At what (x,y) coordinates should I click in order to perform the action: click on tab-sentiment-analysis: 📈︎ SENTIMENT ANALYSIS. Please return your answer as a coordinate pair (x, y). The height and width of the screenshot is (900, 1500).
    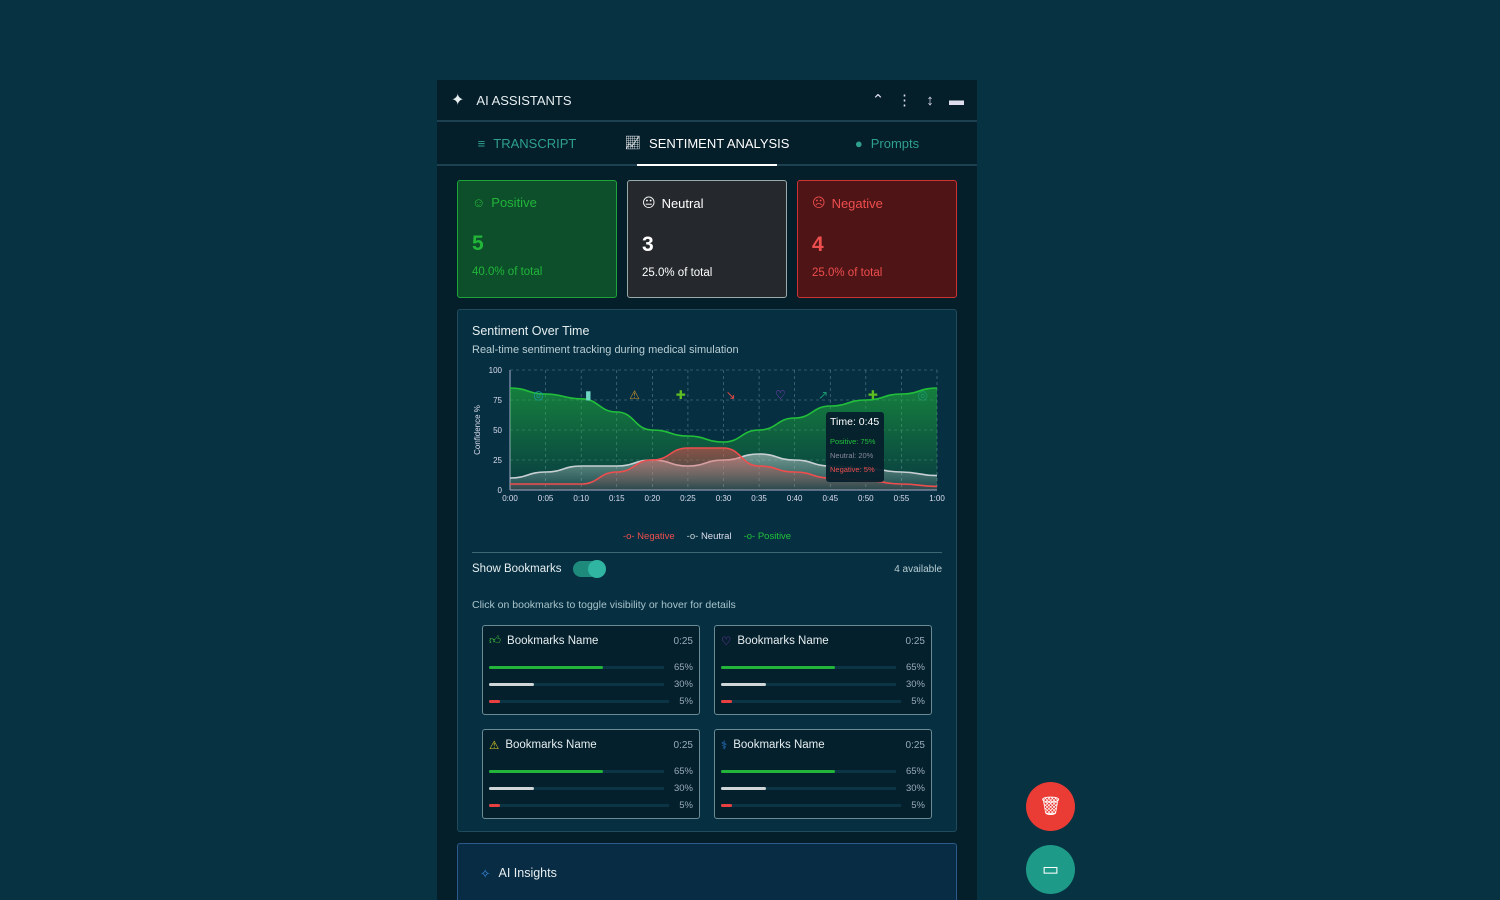
    Looking at the image, I should click on (707, 144).